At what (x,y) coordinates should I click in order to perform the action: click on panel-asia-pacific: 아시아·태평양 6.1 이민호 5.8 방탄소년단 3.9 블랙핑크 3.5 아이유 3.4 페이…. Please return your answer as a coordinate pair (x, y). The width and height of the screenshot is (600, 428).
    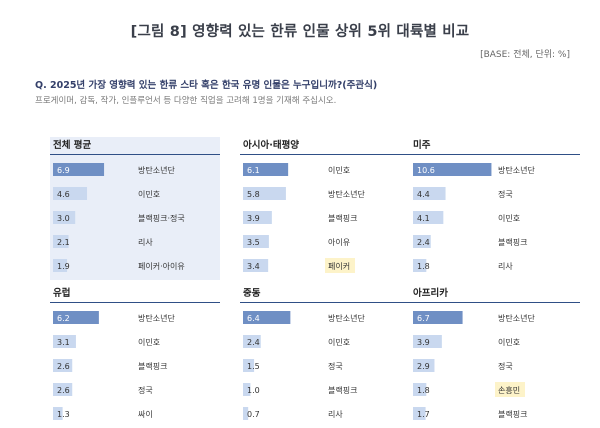
    Looking at the image, I should click on (325, 208).